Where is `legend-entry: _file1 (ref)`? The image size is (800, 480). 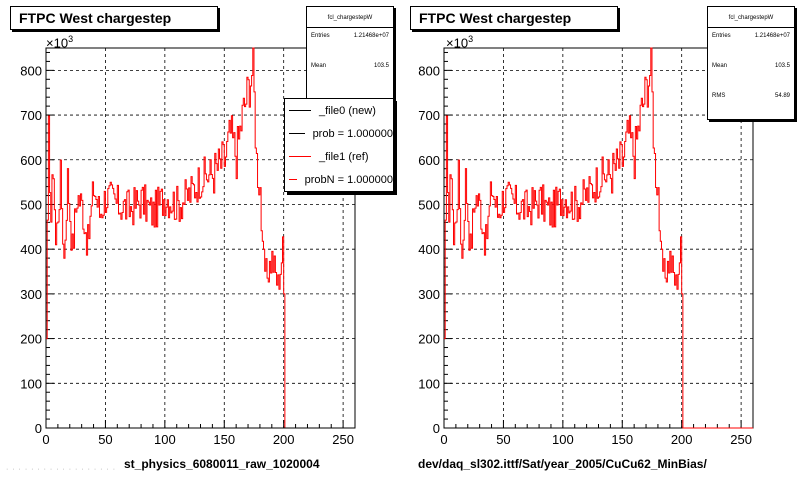
legend-entry: _file1 (ref) is located at coordinates (339, 156).